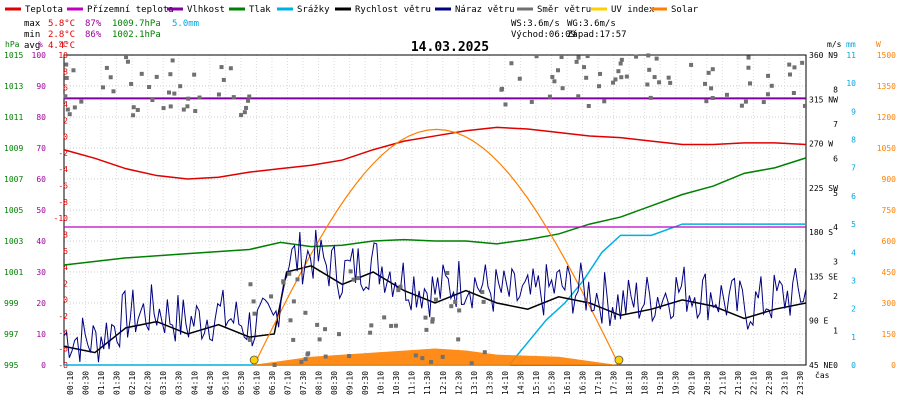  I want to click on x-tick-label: 14:10, so click(505, 383).